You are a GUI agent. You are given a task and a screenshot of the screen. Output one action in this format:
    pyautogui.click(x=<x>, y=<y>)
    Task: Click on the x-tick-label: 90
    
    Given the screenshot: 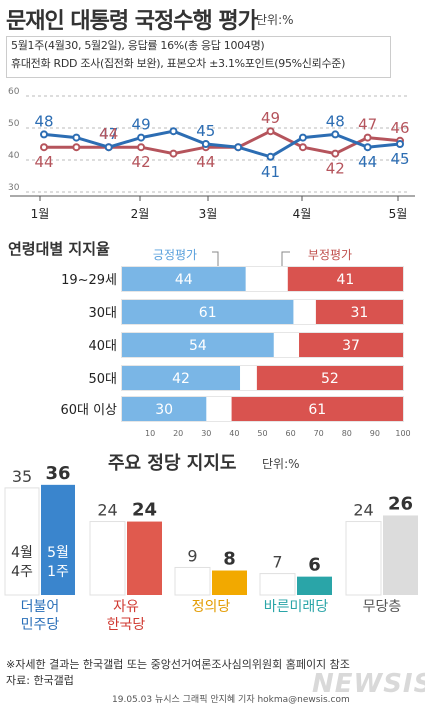 What is the action you would take?
    pyautogui.click(x=375, y=433)
    